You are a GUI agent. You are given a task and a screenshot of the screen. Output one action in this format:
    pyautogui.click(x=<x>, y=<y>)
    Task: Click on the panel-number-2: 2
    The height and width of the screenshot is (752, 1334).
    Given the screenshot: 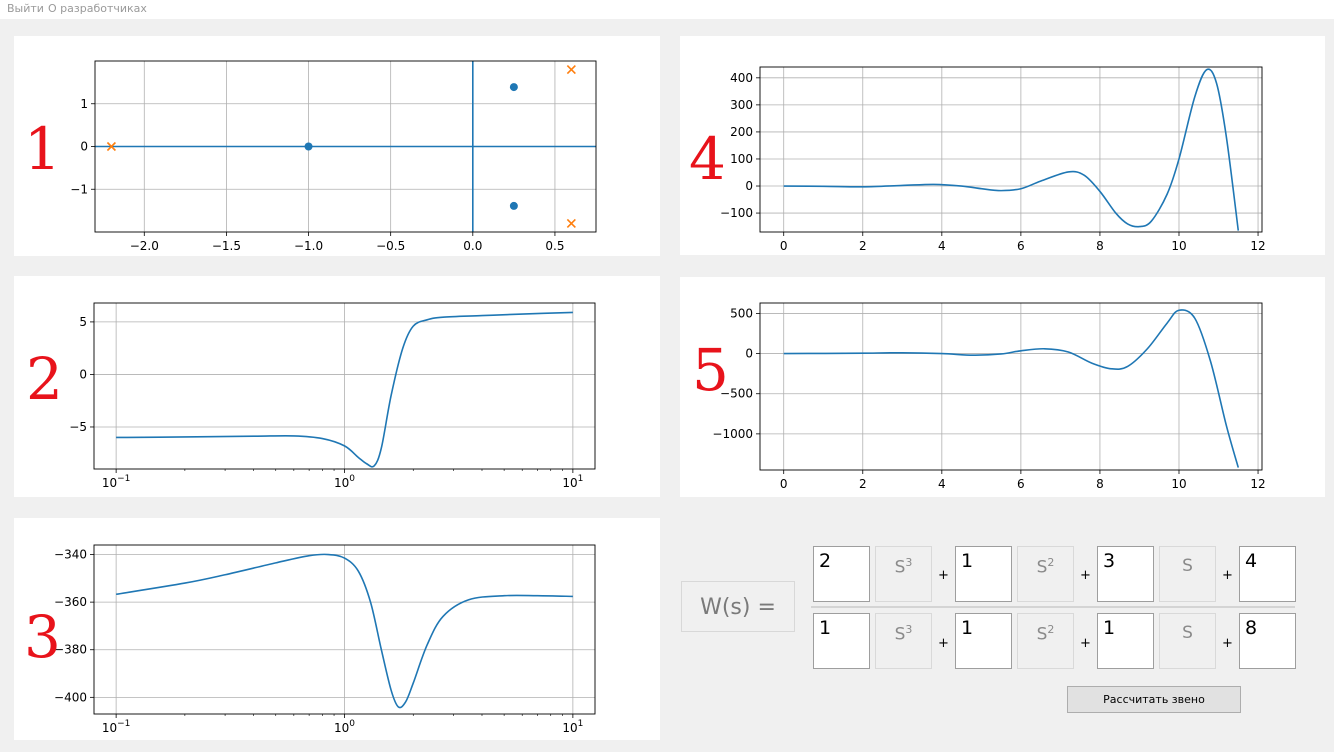 What is the action you would take?
    pyautogui.click(x=44, y=379)
    